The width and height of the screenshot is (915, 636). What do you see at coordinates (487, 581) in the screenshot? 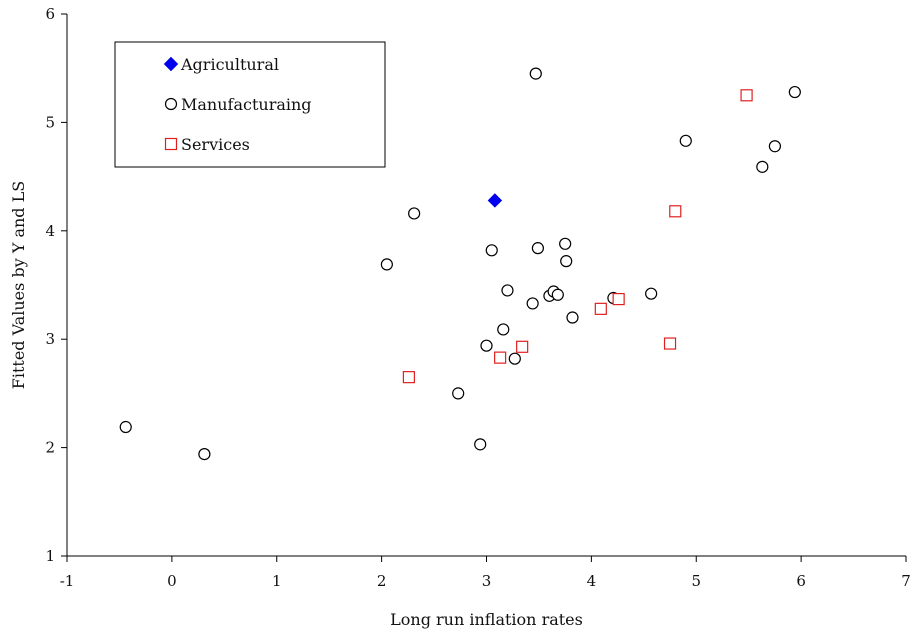
I see `x-tick-label: 3` at bounding box center [487, 581].